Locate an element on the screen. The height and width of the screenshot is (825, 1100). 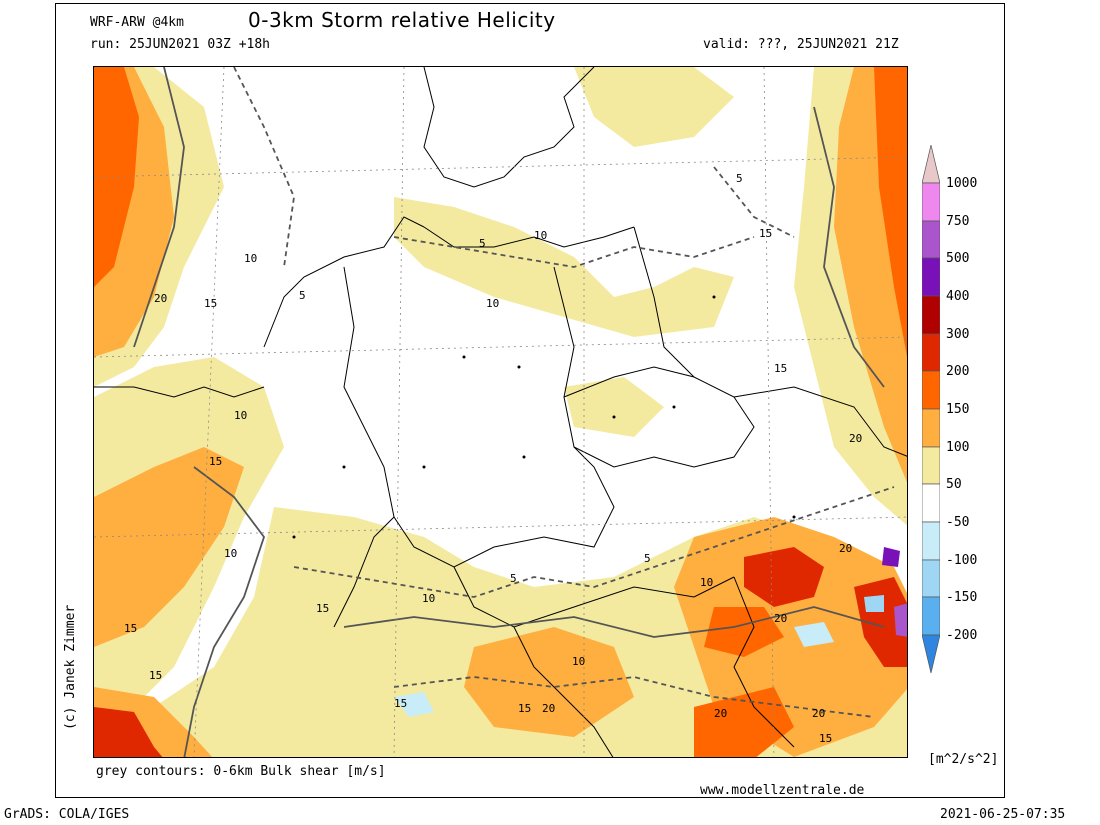
color-swatch-below-m200 is located at coordinates (931, 654).